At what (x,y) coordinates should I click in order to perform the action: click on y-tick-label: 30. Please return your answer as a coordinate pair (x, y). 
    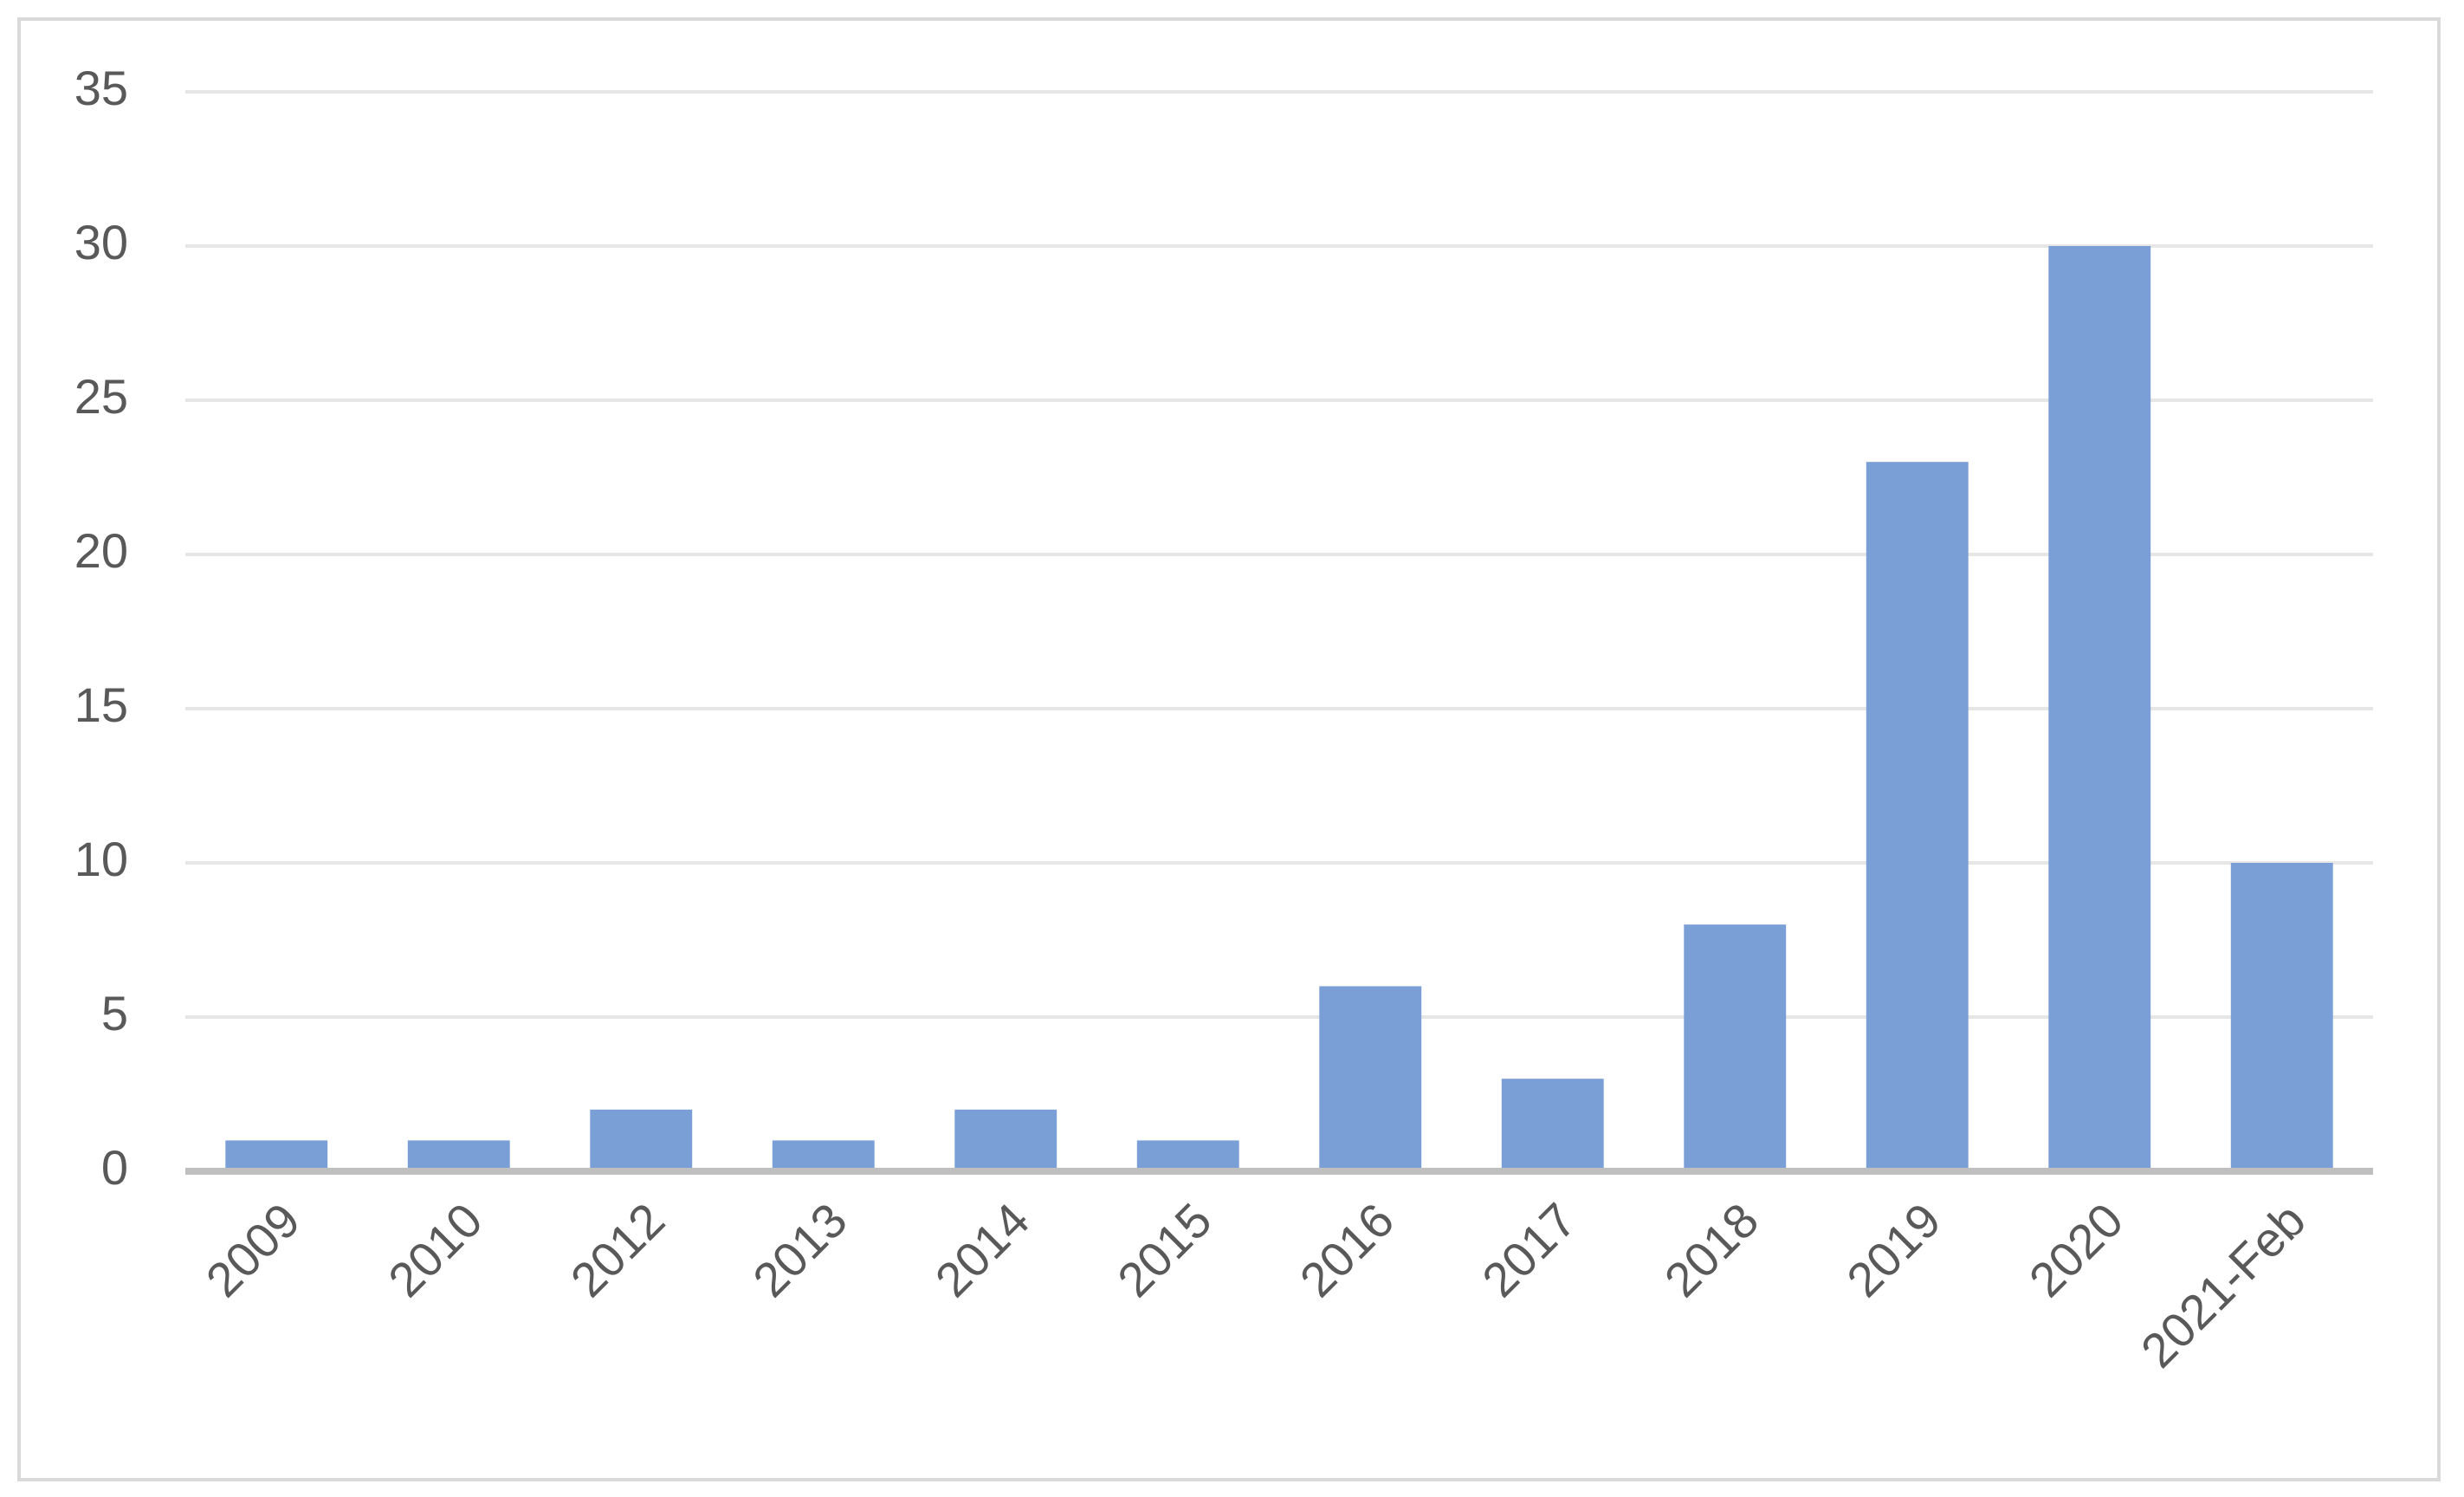
    Looking at the image, I should click on (101, 242).